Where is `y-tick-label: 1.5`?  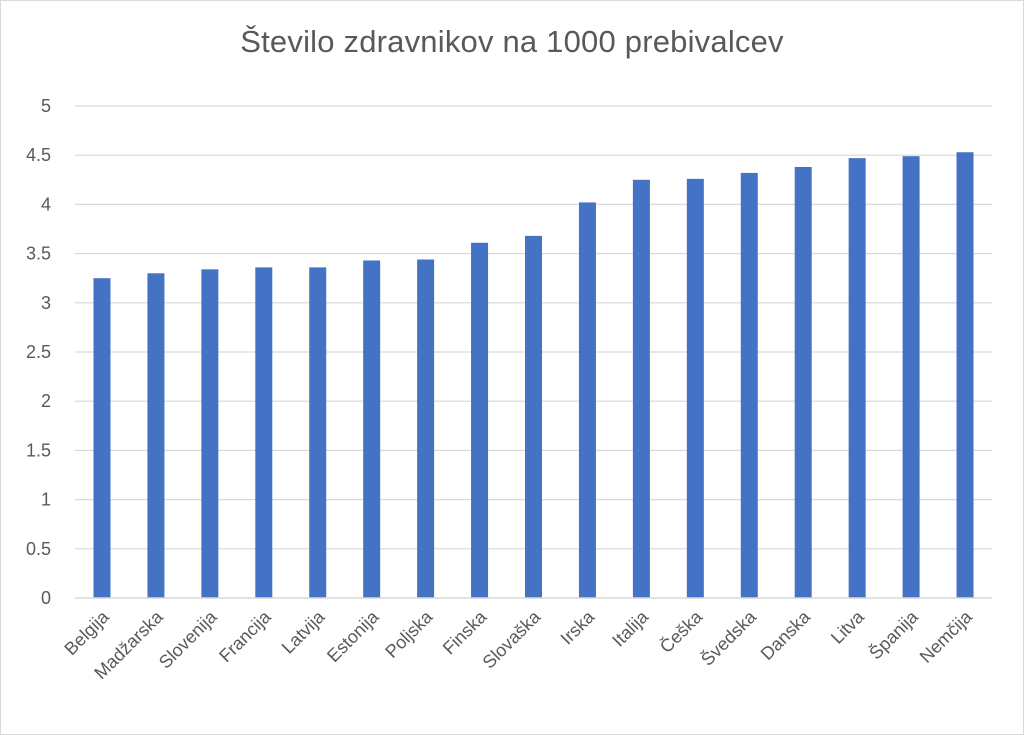 y-tick-label: 1.5 is located at coordinates (38, 450).